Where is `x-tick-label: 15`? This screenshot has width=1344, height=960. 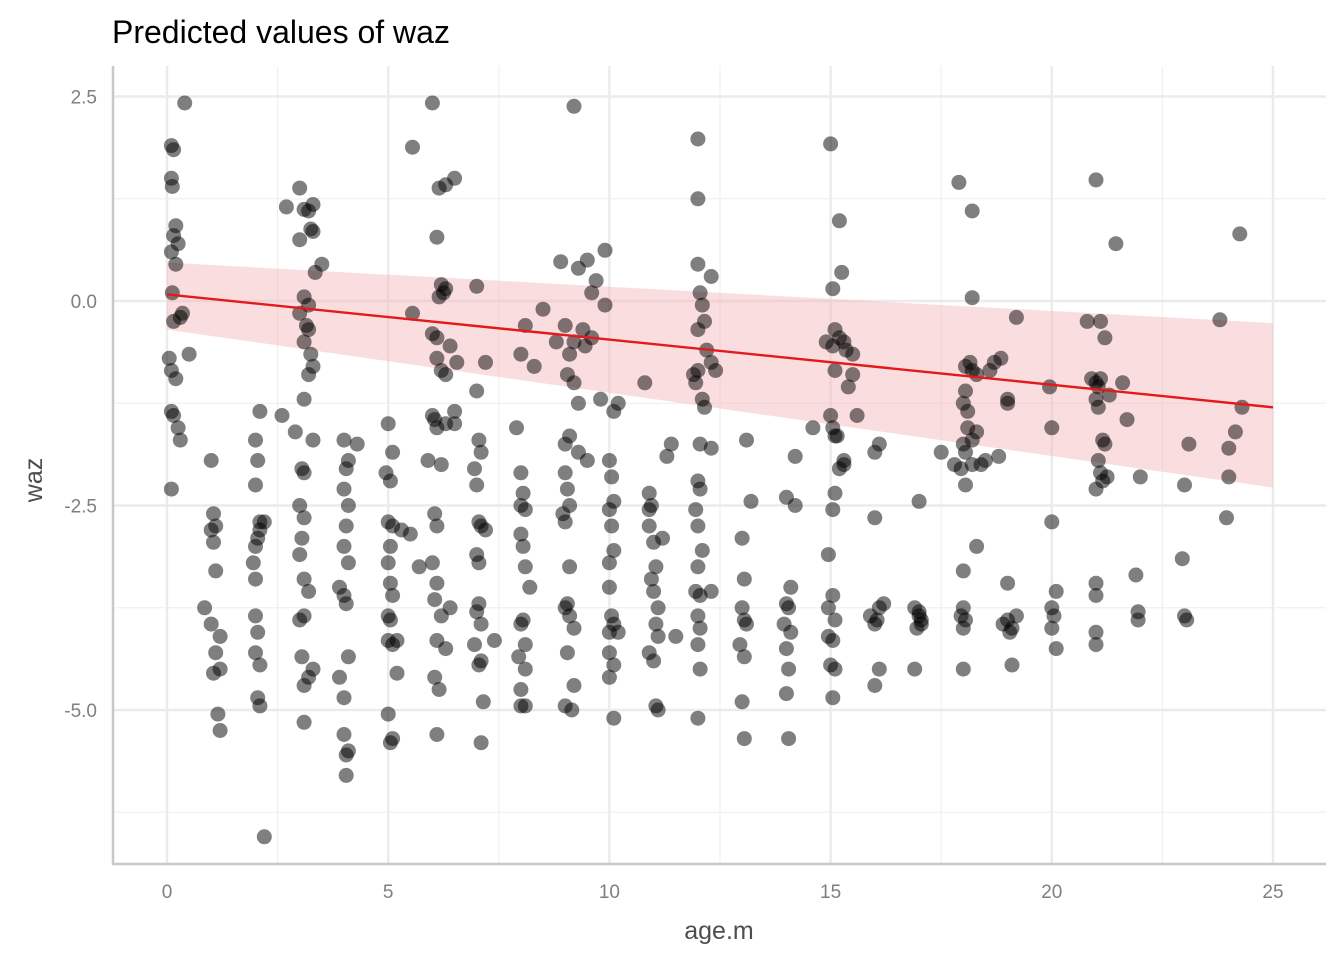
x-tick-label: 15 is located at coordinates (830, 892).